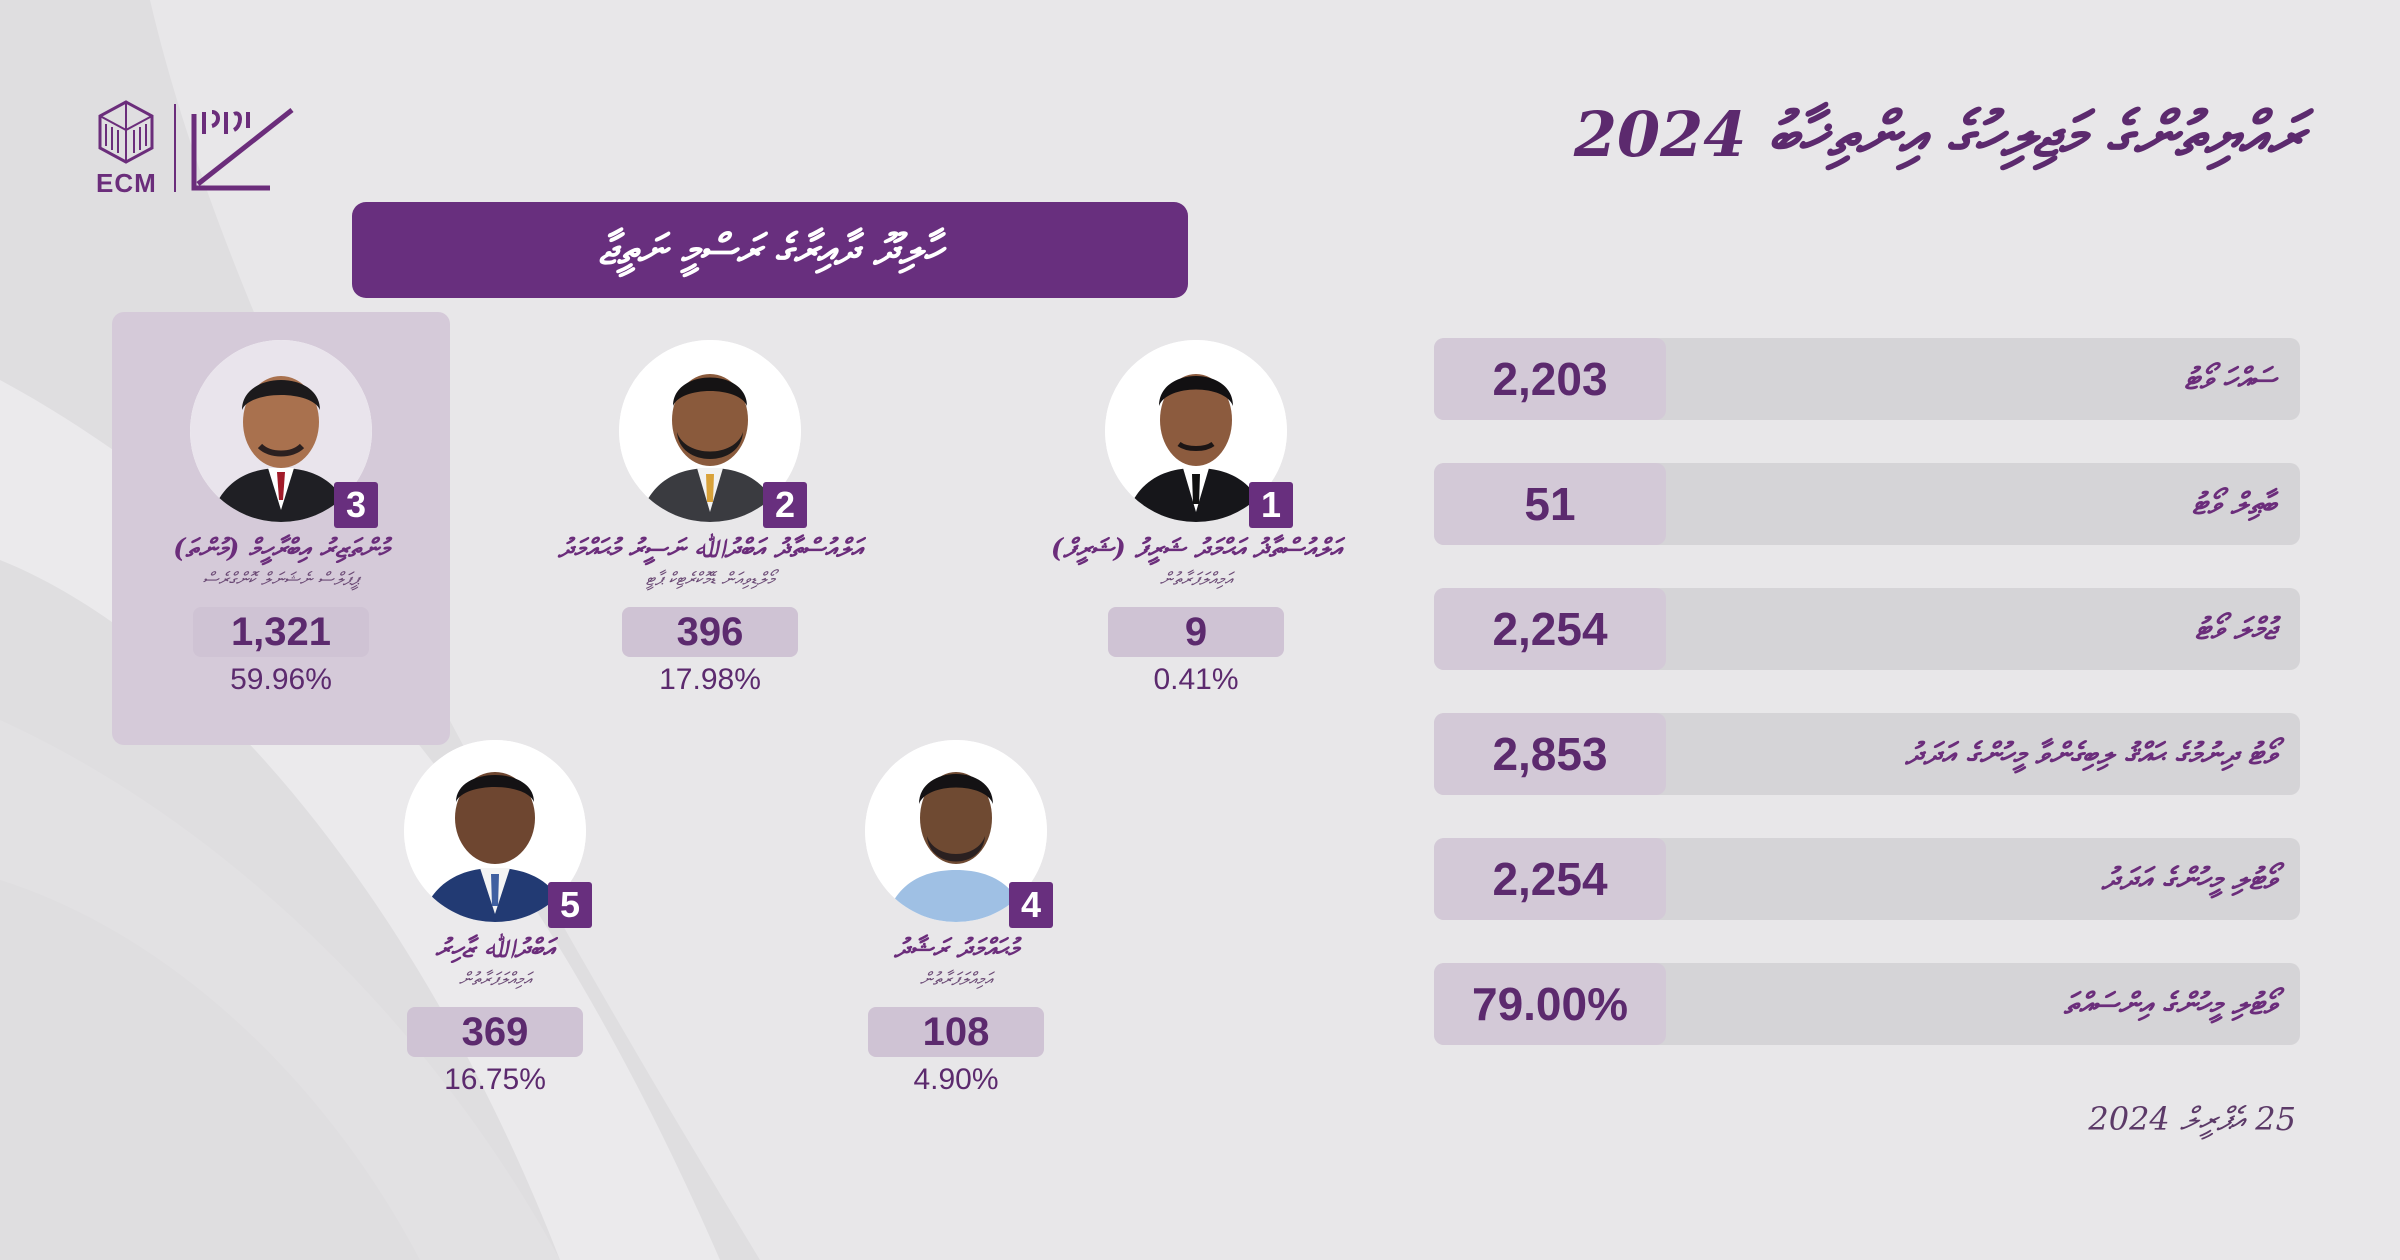 The height and width of the screenshot is (1260, 2400). Describe the element at coordinates (710, 679) in the screenshot. I see `candidate-percent: 17.98%` at that location.